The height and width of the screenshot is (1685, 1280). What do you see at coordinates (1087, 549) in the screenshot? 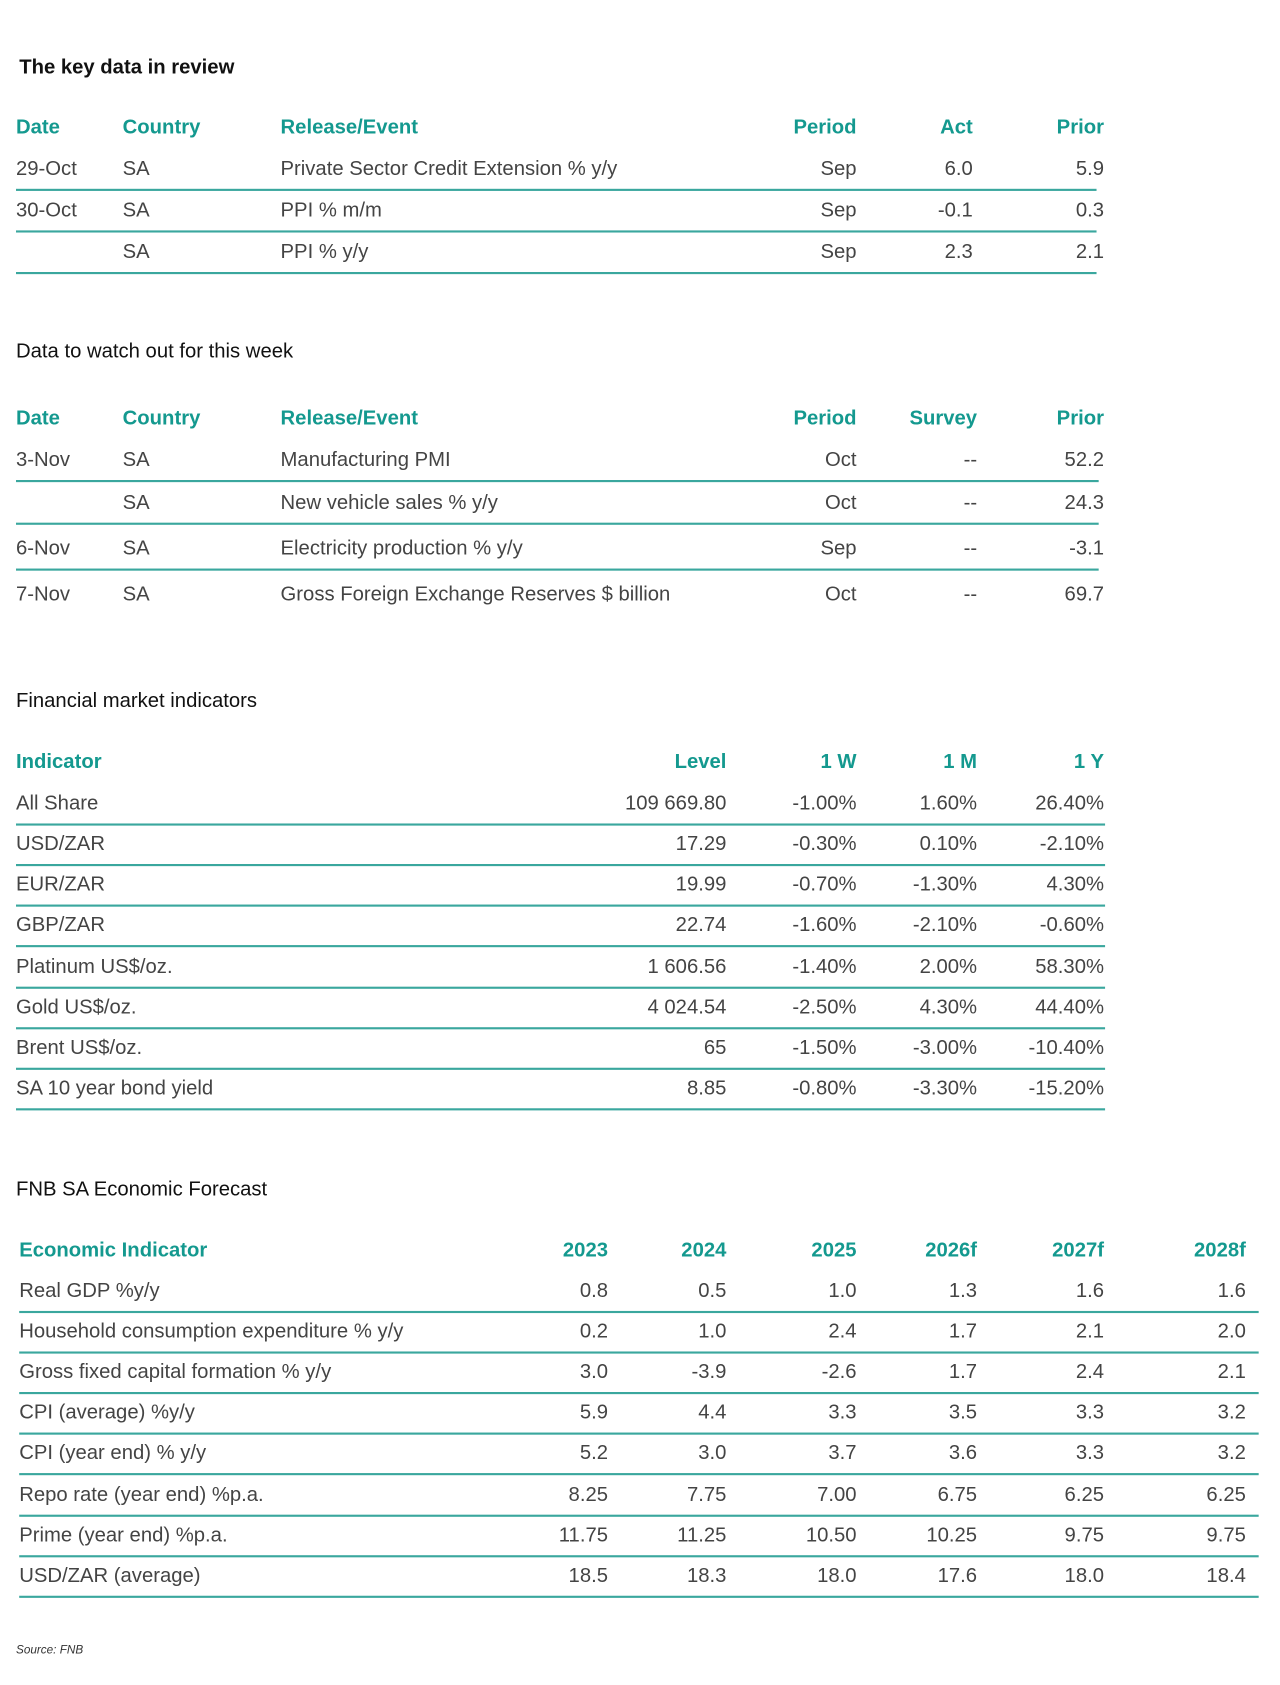
I see `table-cell: -3.1` at bounding box center [1087, 549].